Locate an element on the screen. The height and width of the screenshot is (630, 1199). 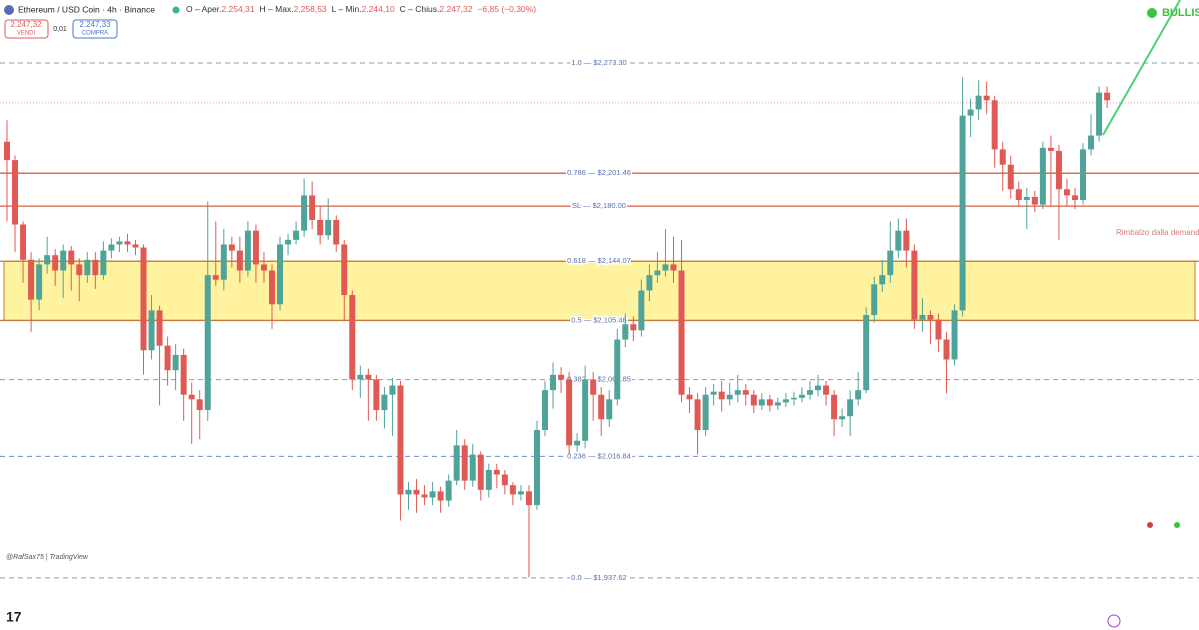
icon is located at coordinates (1114, 621).